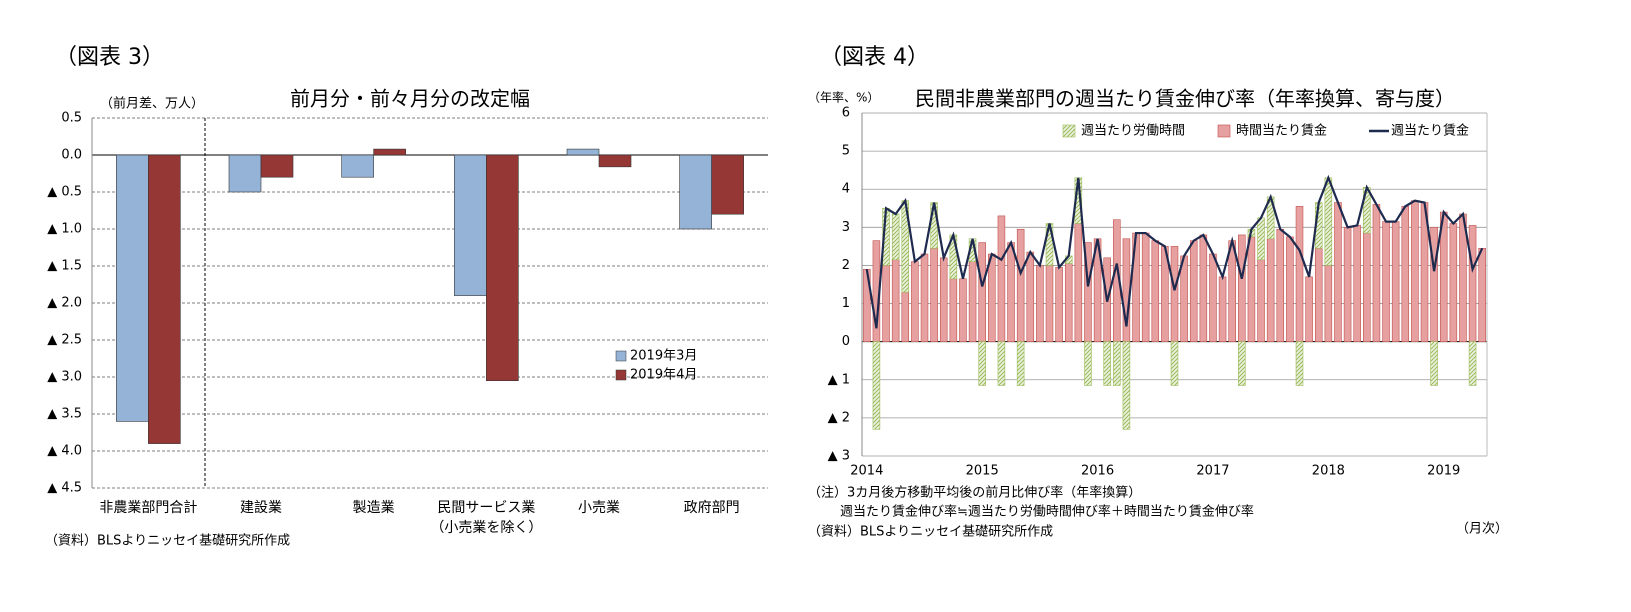 The height and width of the screenshot is (612, 1631). Describe the element at coordinates (64, 377) in the screenshot. I see `y-tick-label: ▲ 3.0` at that location.